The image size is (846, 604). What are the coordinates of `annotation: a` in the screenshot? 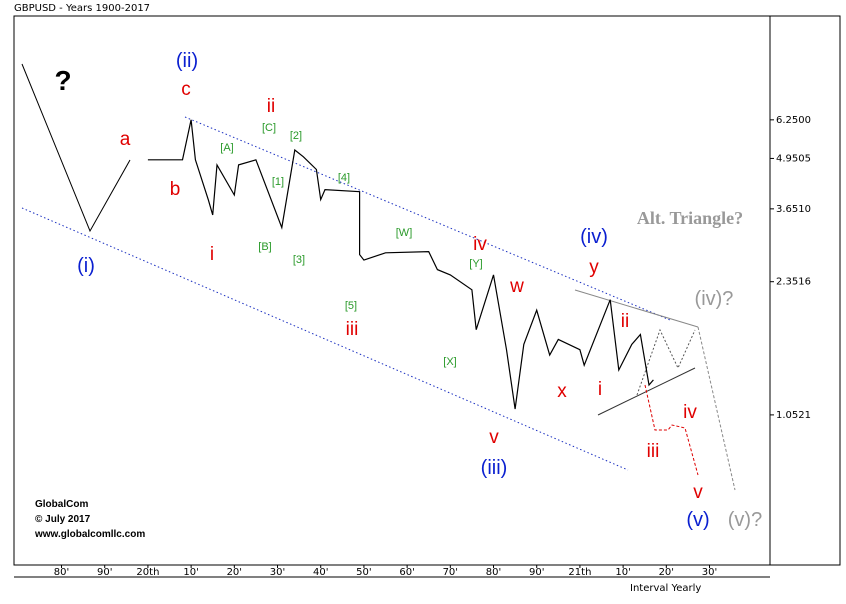 It's located at (125, 139).